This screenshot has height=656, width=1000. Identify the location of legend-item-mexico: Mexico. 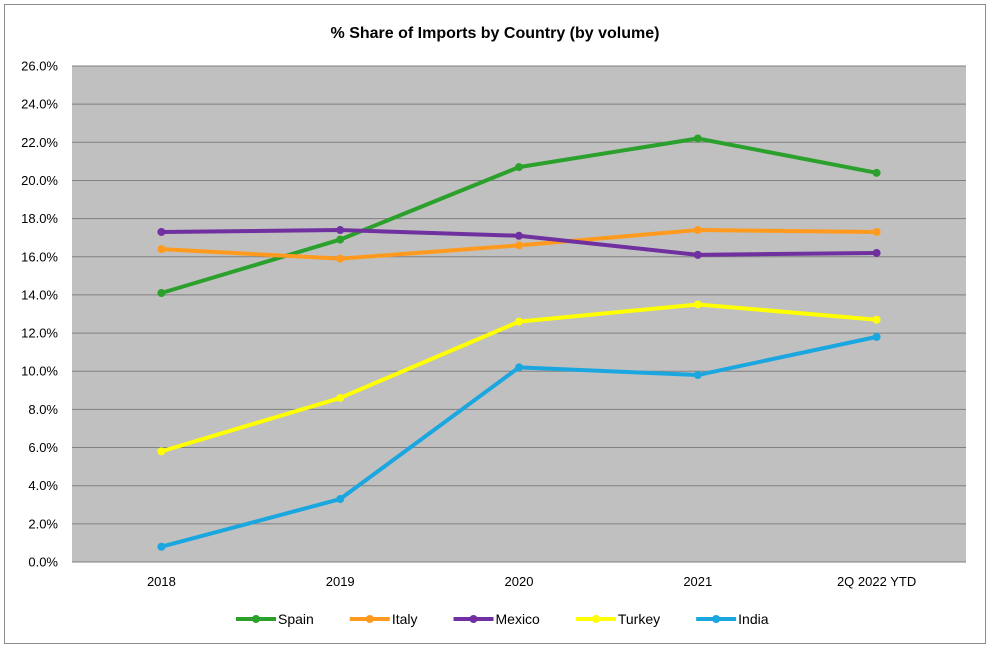
(497, 619).